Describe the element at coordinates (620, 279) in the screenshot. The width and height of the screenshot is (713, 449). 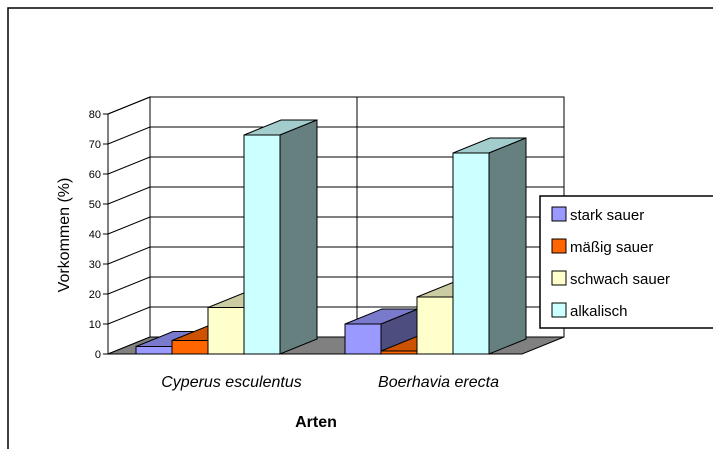
I see `legend-label: schwach sauer` at that location.